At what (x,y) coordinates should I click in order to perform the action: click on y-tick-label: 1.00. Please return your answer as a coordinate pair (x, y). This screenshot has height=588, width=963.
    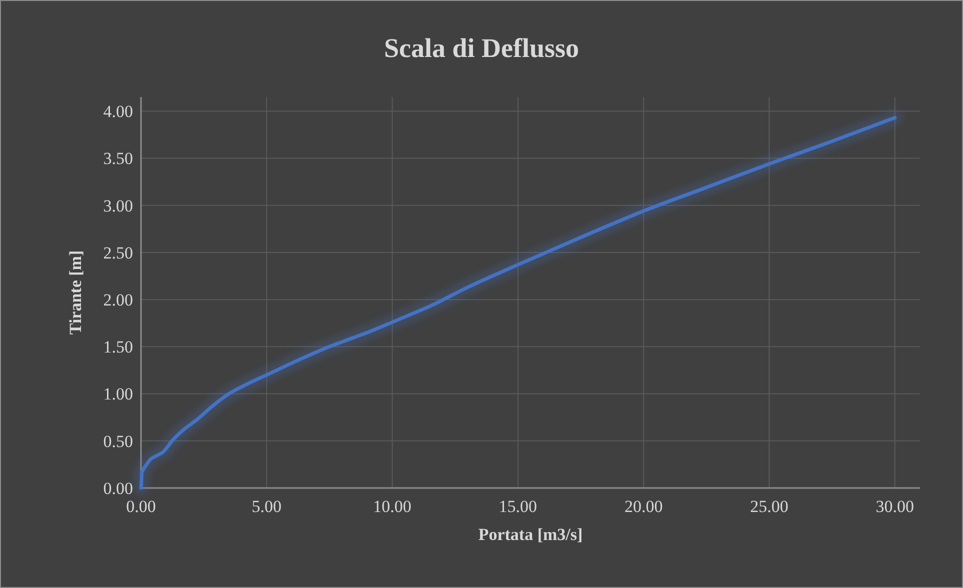
    Looking at the image, I should click on (118, 394).